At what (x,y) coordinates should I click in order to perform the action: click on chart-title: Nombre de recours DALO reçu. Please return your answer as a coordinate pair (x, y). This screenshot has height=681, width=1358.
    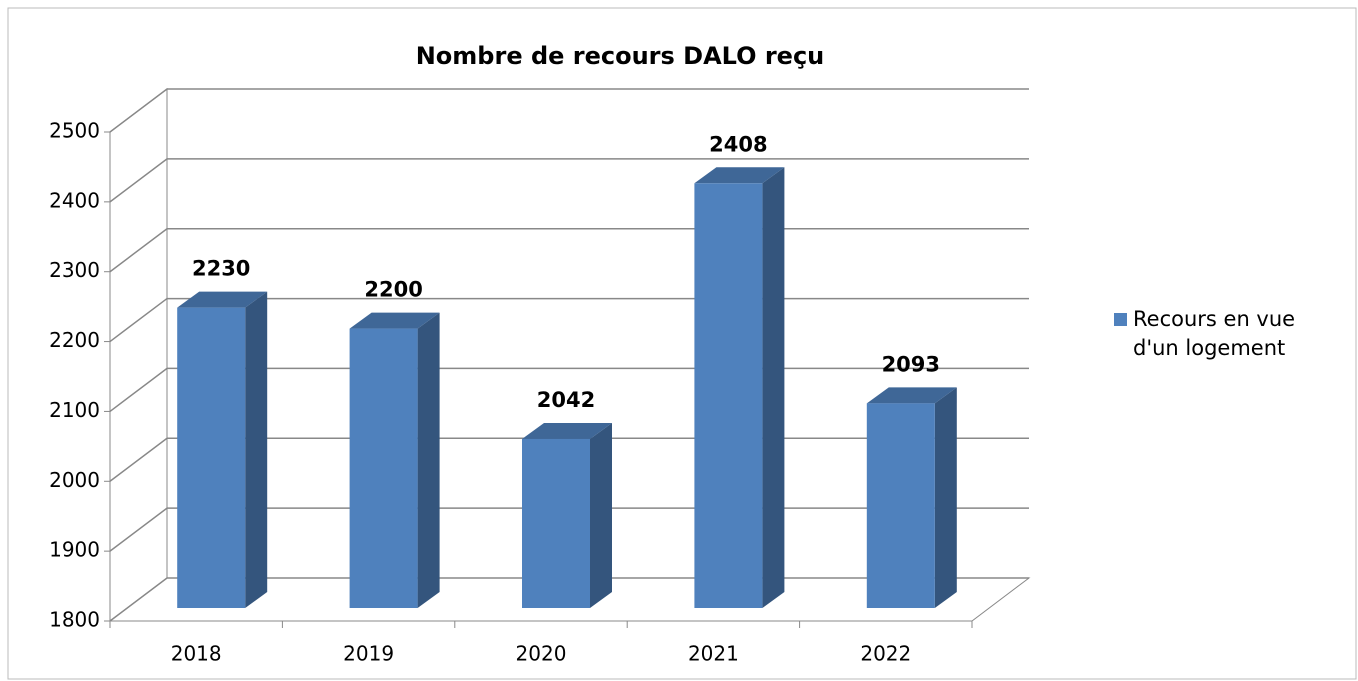
    Looking at the image, I should click on (620, 56).